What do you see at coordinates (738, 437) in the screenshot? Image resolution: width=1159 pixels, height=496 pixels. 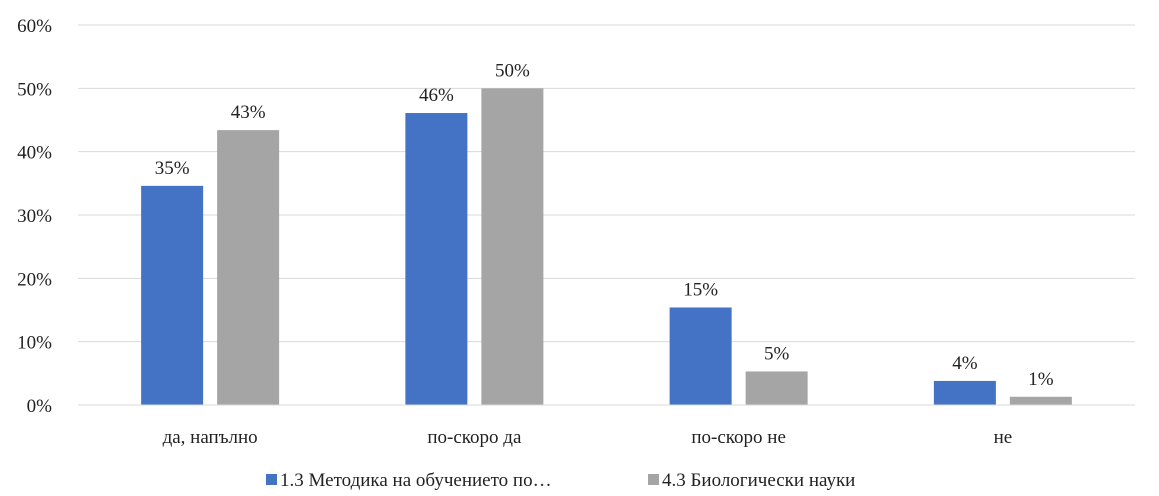 I see `x-tick-label: по-скоро не` at bounding box center [738, 437].